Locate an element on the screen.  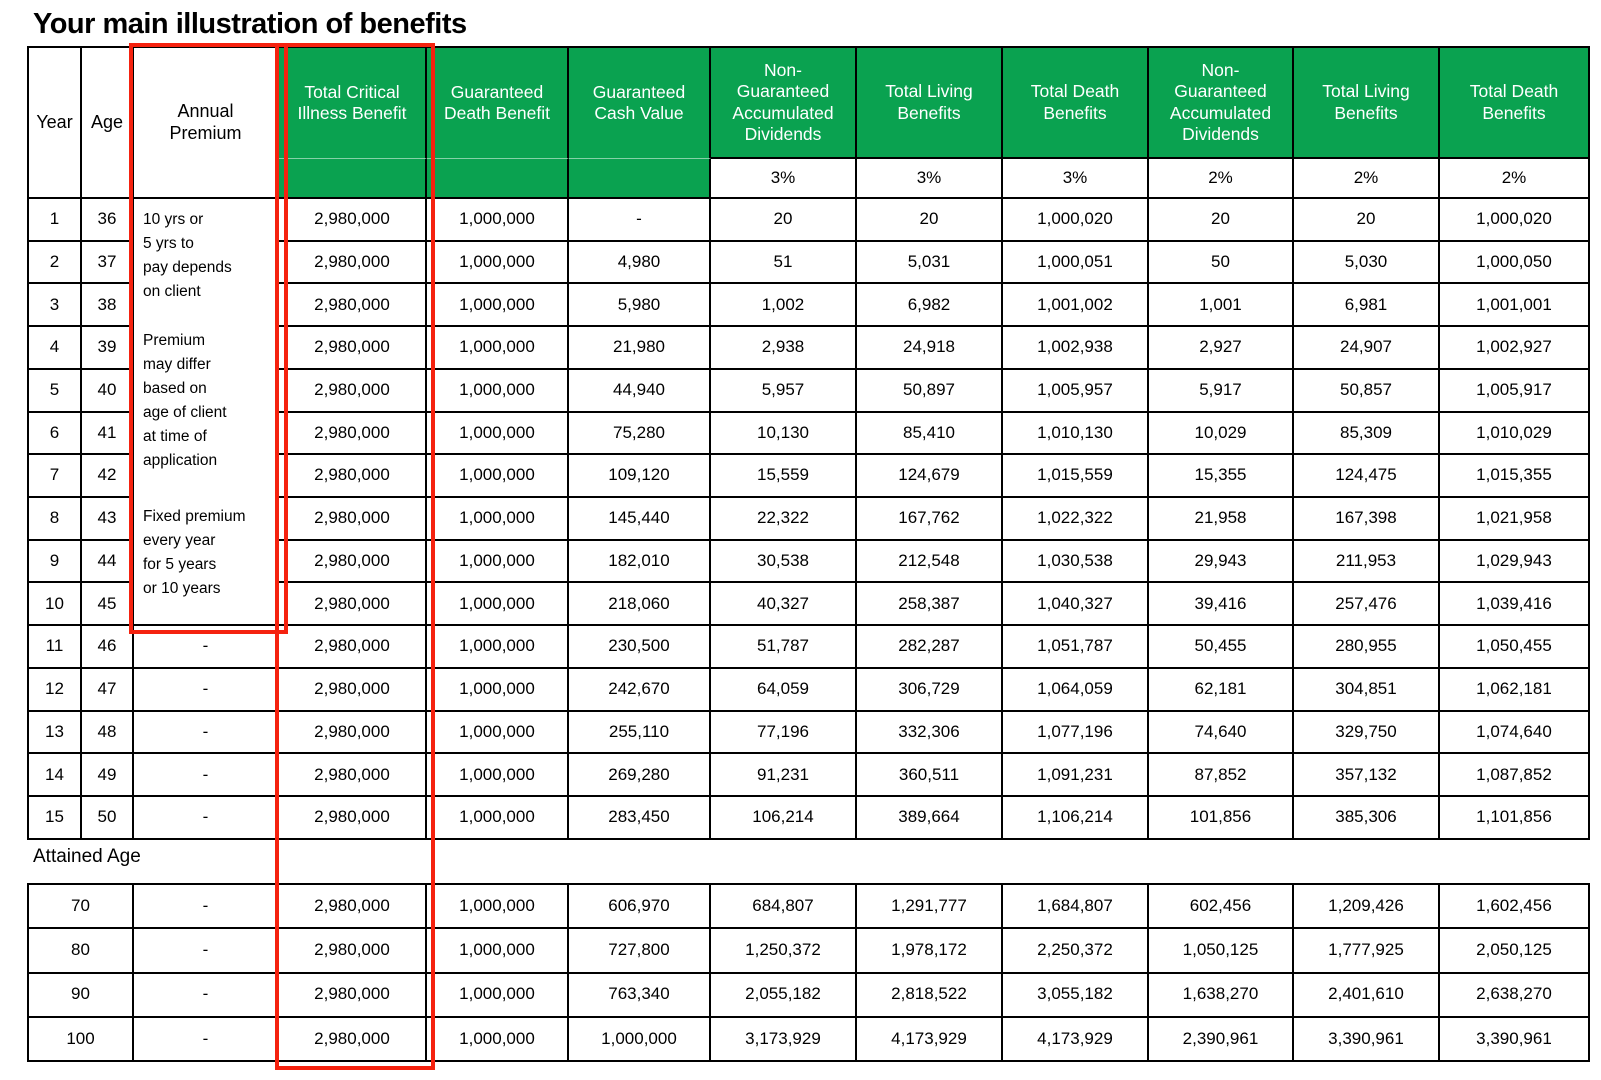
value-cell: 1,015,355 is located at coordinates (1515, 477).